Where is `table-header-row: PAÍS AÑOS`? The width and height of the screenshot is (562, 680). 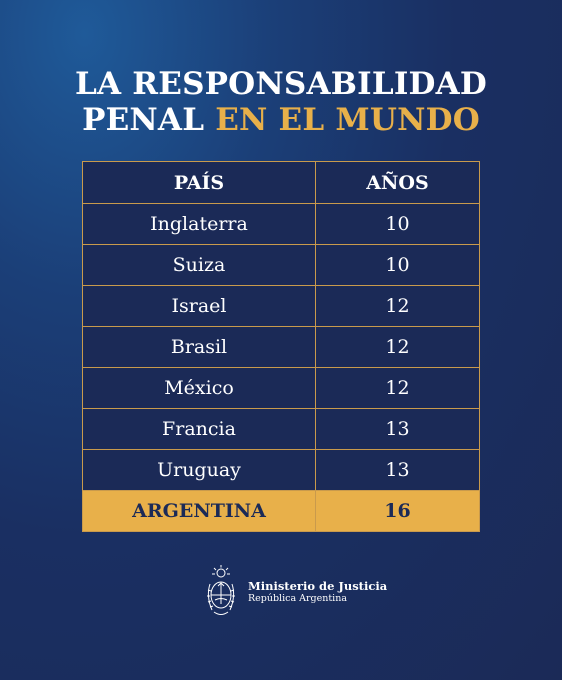
table-header-row: PAÍS AÑOS is located at coordinates (281, 182).